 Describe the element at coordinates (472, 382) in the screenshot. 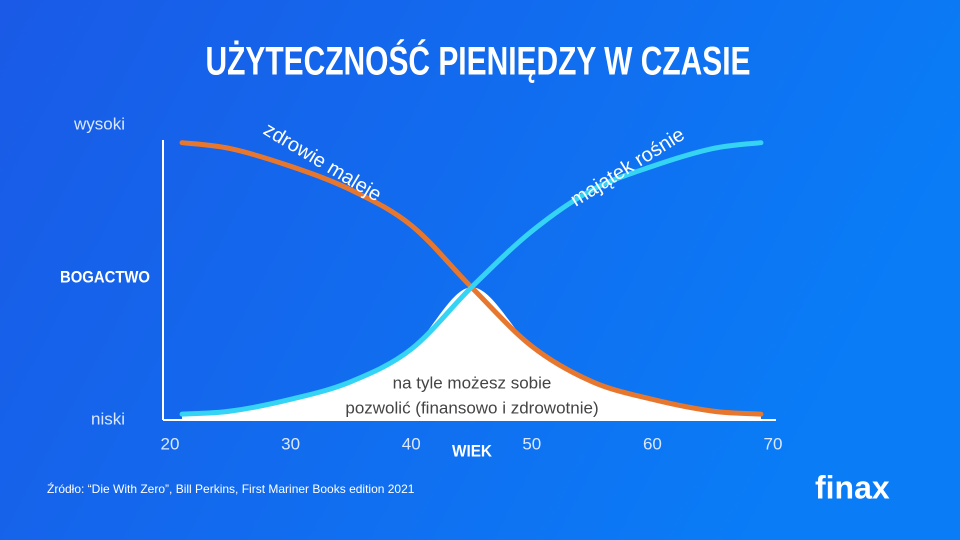

I see `annotation: na tyle możesz sobie` at that location.